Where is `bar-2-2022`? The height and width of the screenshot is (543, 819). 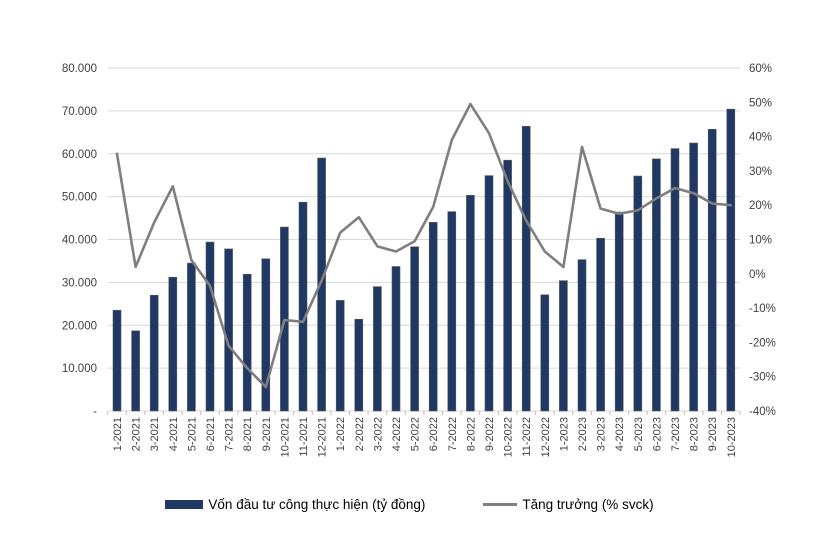
bar-2-2022 is located at coordinates (359, 365).